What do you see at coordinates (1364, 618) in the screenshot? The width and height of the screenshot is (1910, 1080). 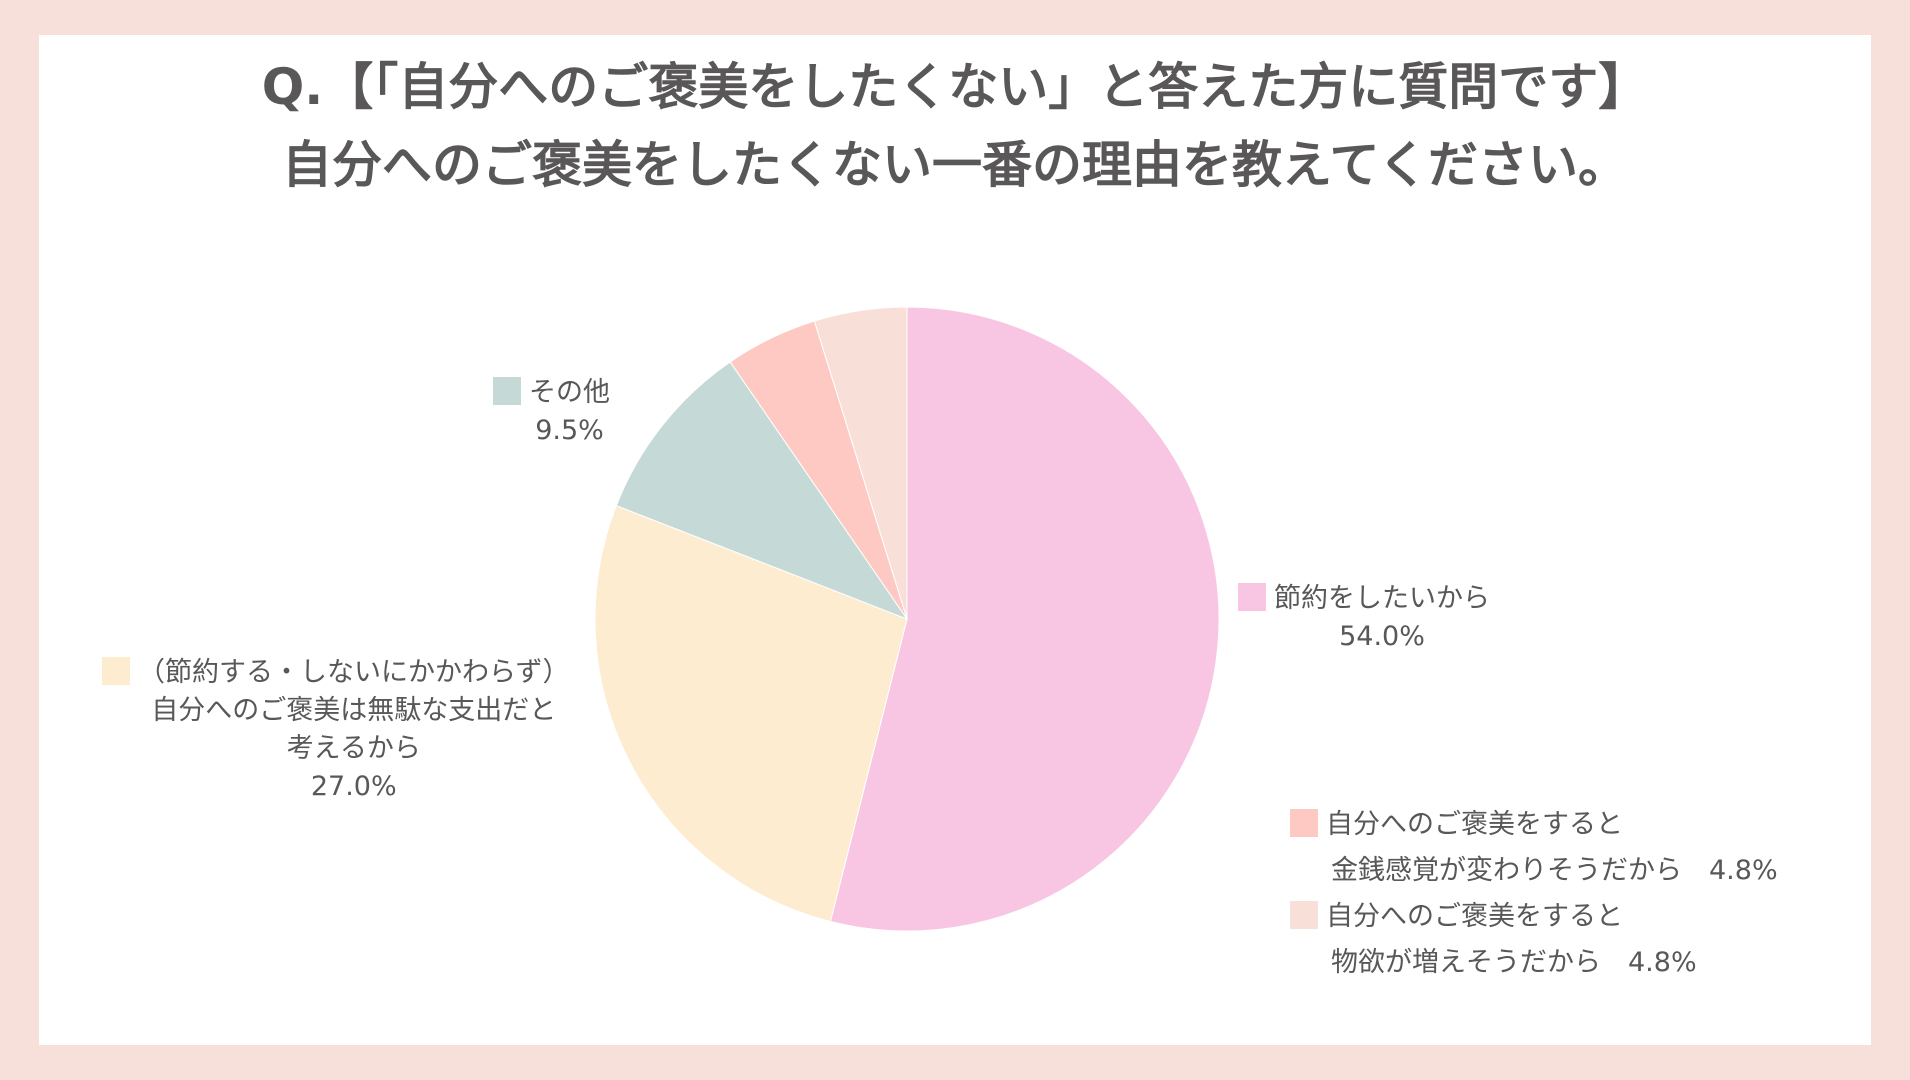 I see `label-slice-saving: 節約をしたいから 54.0%` at bounding box center [1364, 618].